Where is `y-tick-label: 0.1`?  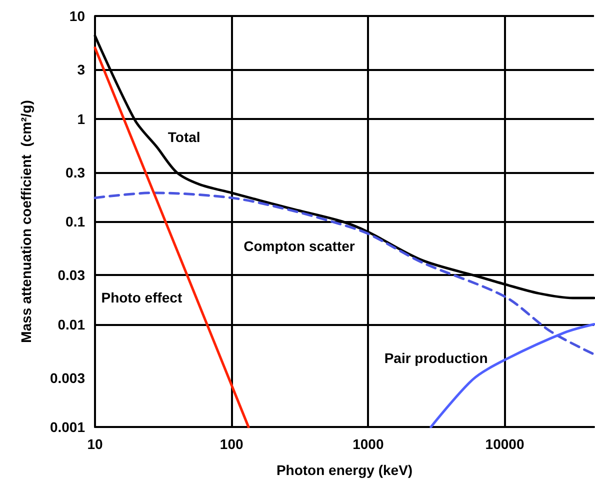
y-tick-label: 0.1 is located at coordinates (76, 222).